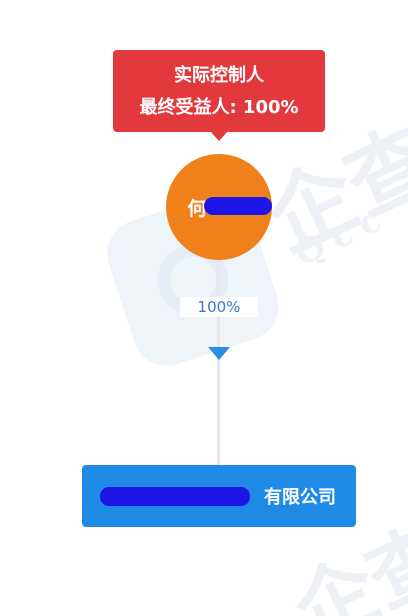 The width and height of the screenshot is (408, 616). I want to click on controller-tooltip: 实际控制人 最终受益人: 100%, so click(219, 91).